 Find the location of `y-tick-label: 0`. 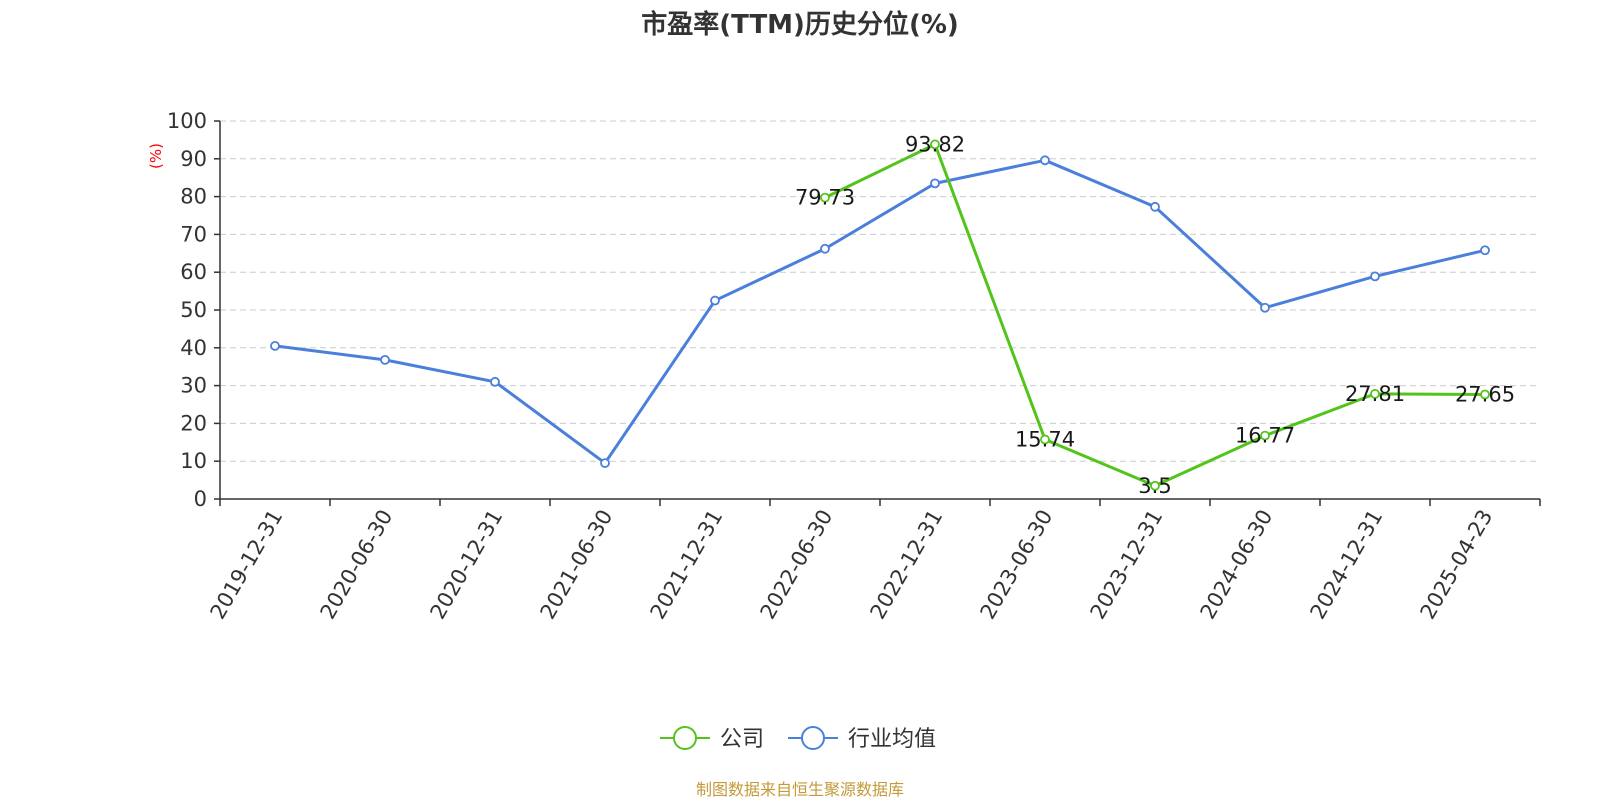

y-tick-label: 0 is located at coordinates (200, 499).